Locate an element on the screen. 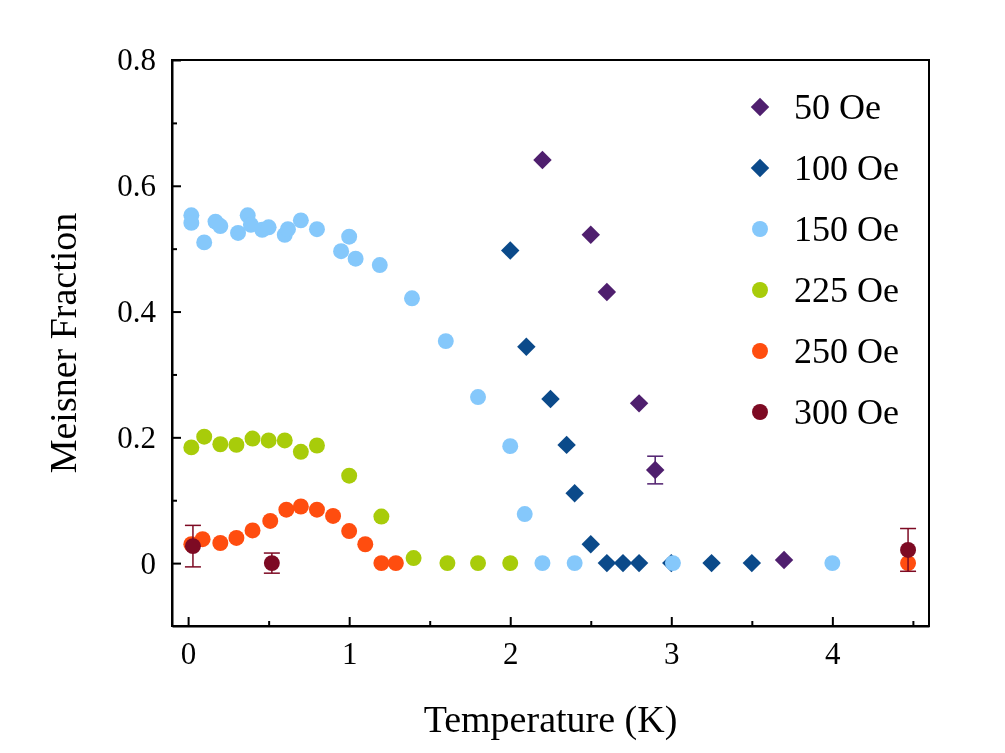 This screenshot has width=1005, height=753. y-axis-title: Meisner Fraction is located at coordinates (63, 343).